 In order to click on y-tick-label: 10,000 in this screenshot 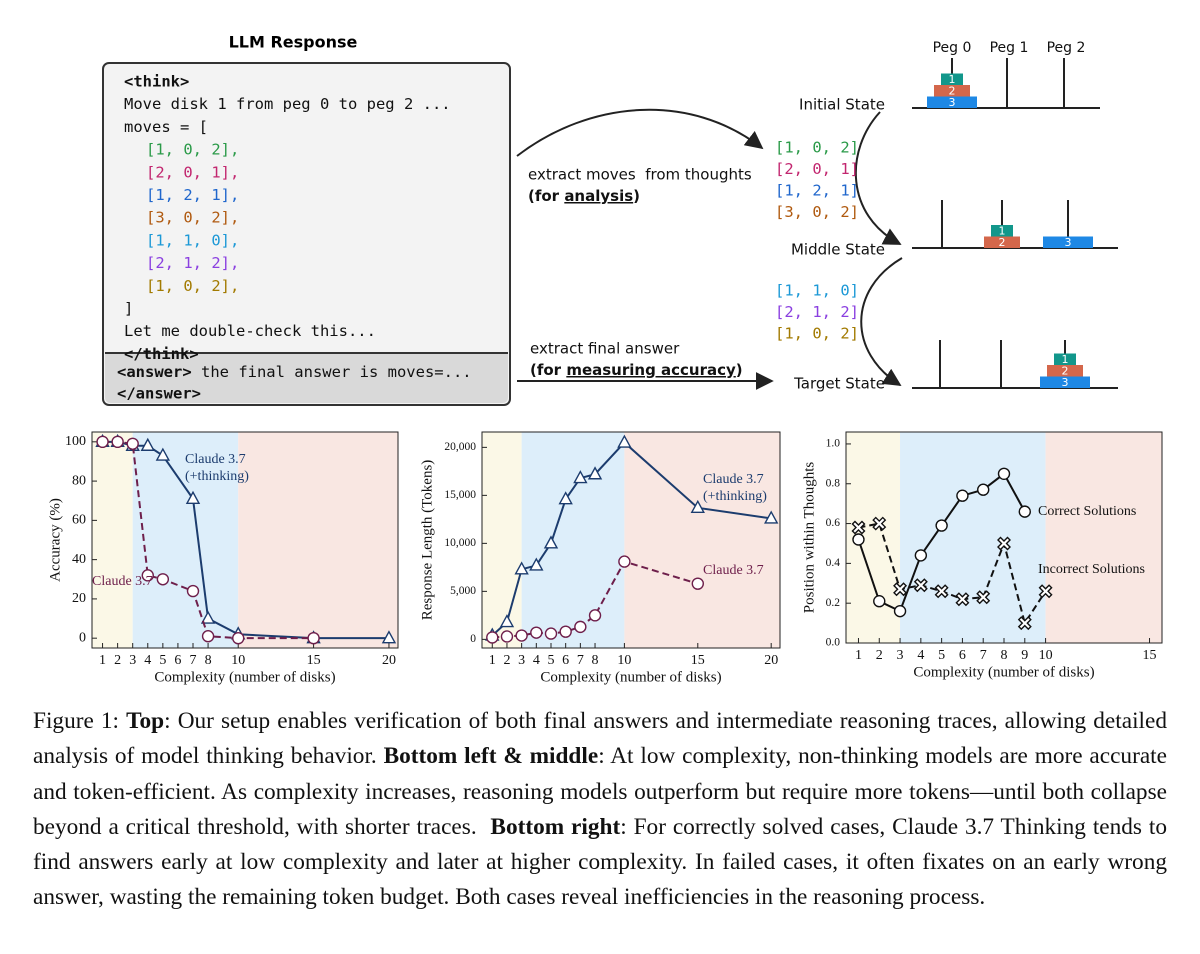, I will do `click(460, 543)`.